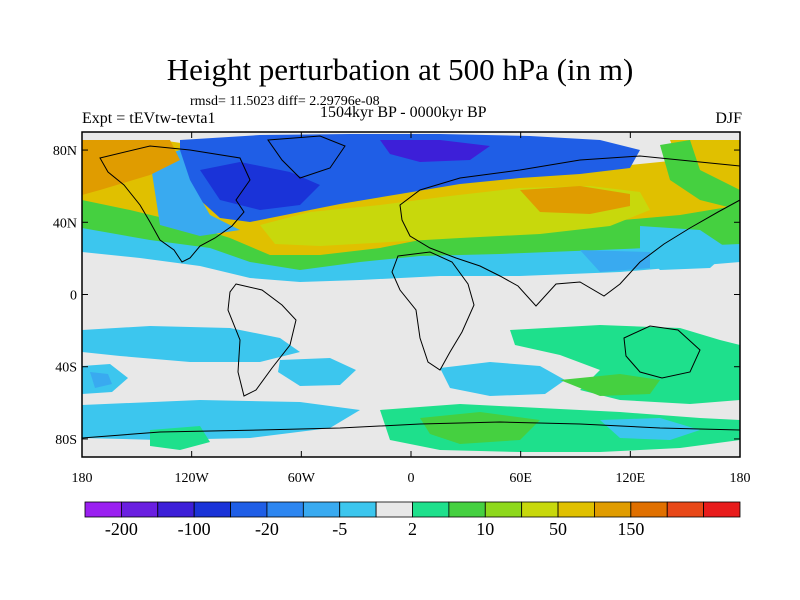 The height and width of the screenshot is (600, 800). What do you see at coordinates (339, 529) in the screenshot?
I see `colorbar-label: -5` at bounding box center [339, 529].